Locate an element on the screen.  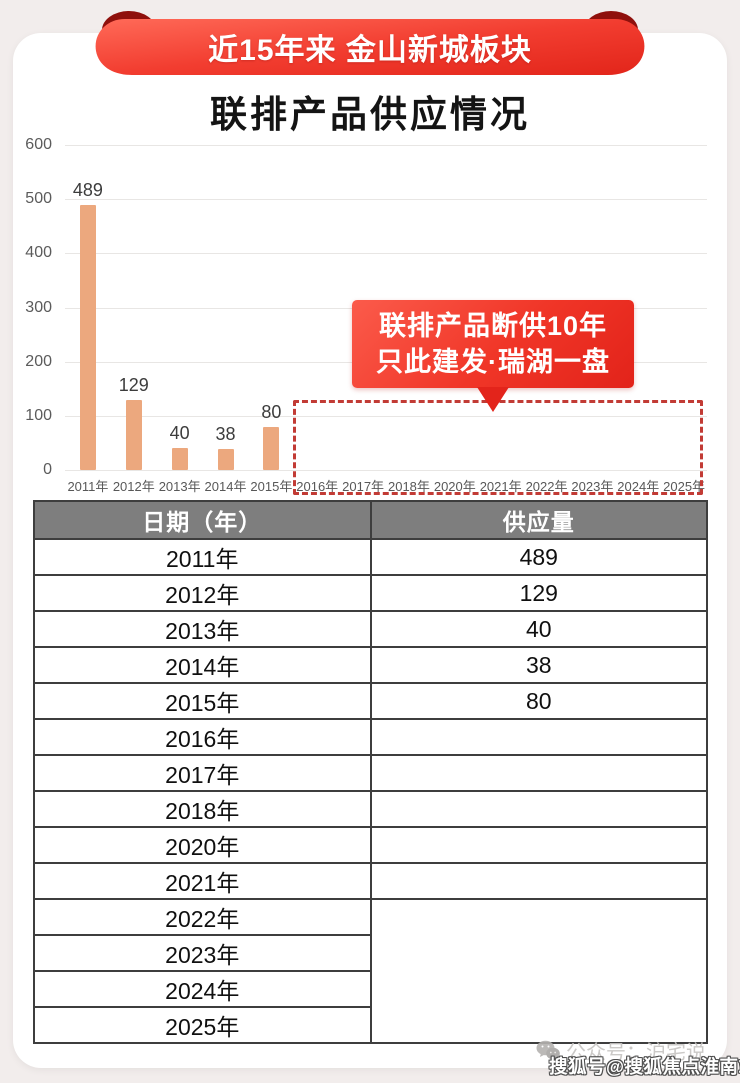
bar-slot-2022年: 2022年 is located at coordinates (547, 319).